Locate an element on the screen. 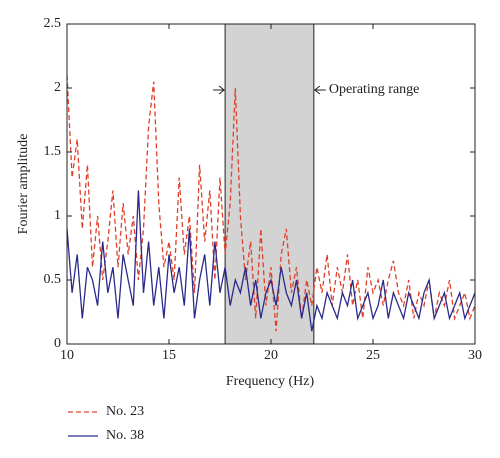  y-tick-label: 2 is located at coordinates (57, 87).